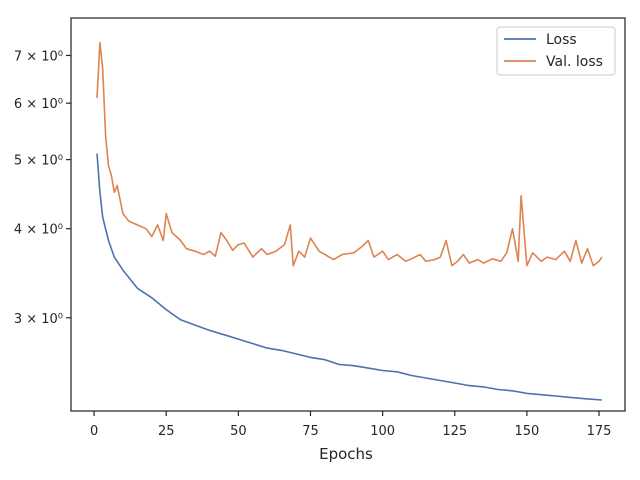  I want to click on x-tick-label: 50, so click(238, 431).